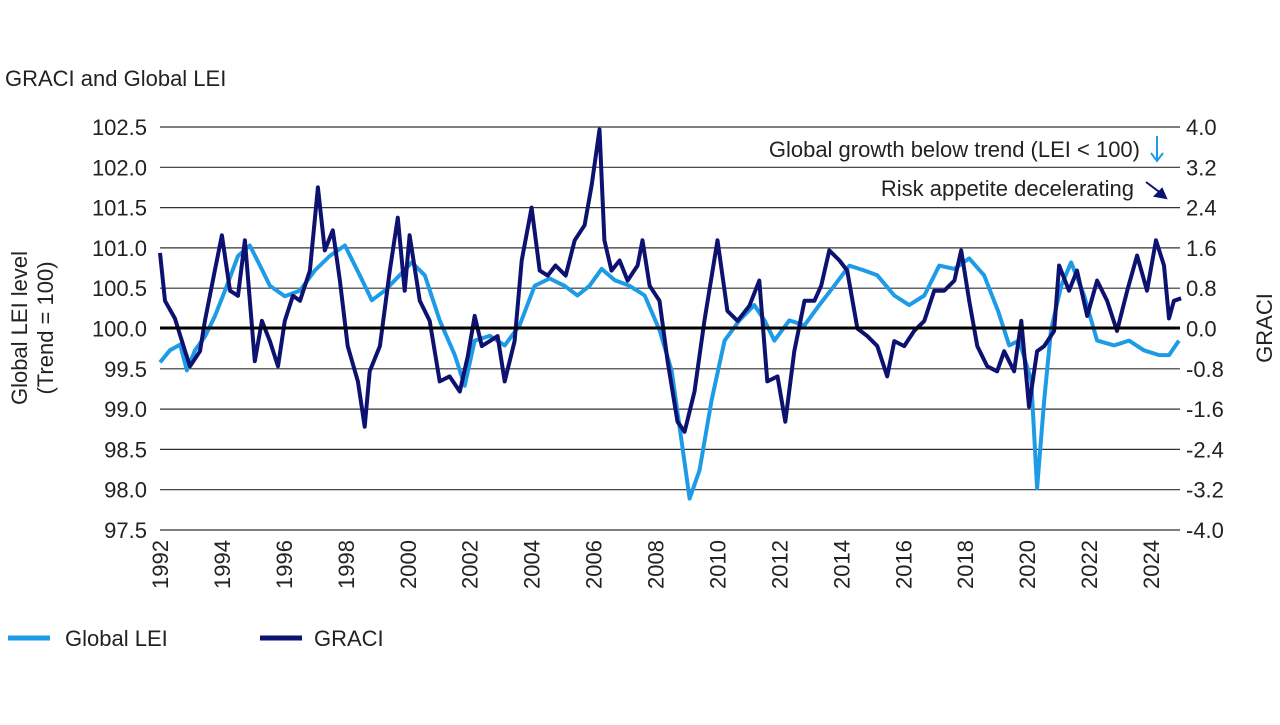 The image size is (1280, 725). I want to click on left-tick-label: 98.0, so click(125, 490).